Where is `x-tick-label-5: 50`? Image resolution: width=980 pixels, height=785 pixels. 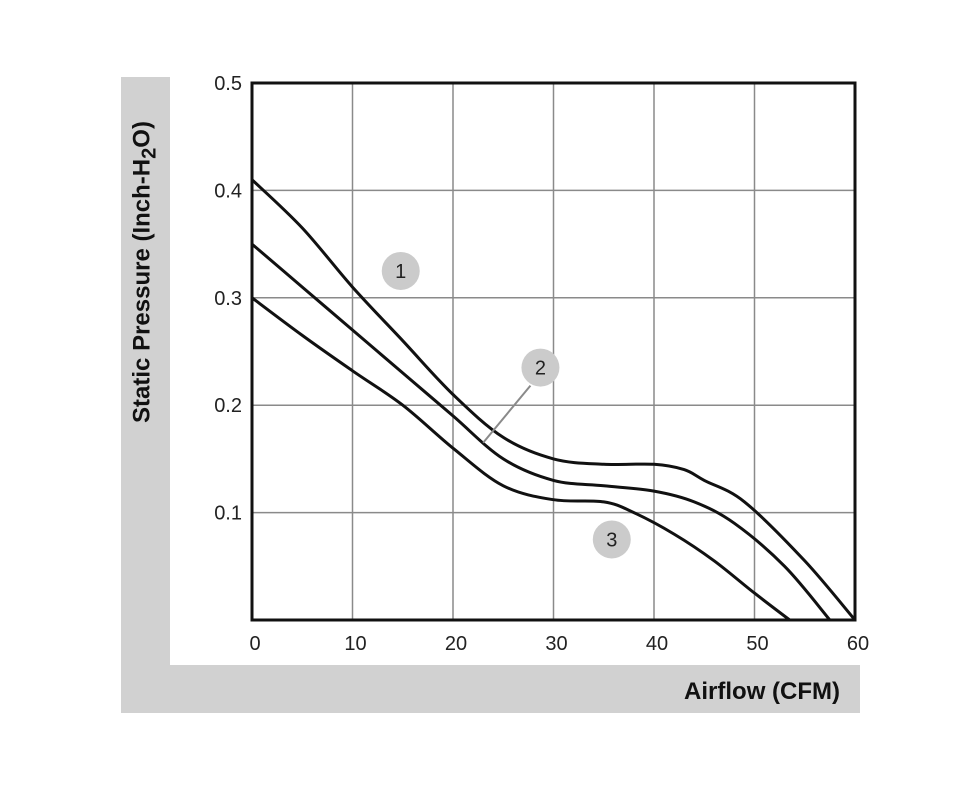 x-tick-label-5: 50 is located at coordinates (757, 644).